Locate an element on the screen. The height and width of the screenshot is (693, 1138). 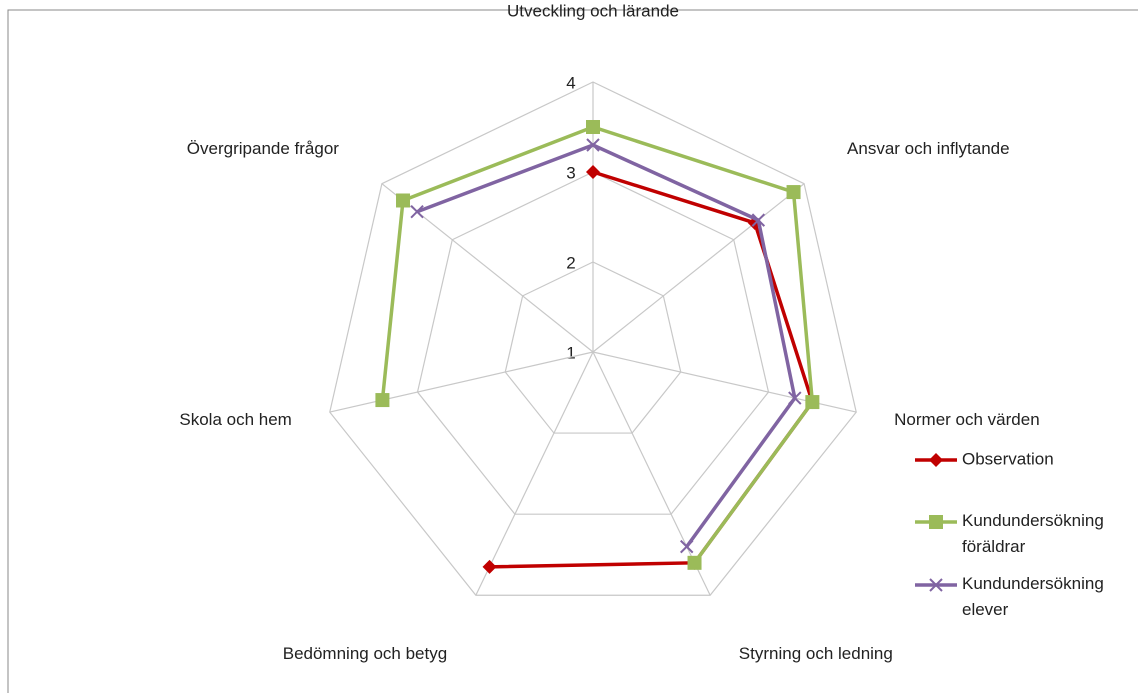
category-label: Skola och hem is located at coordinates (235, 419).